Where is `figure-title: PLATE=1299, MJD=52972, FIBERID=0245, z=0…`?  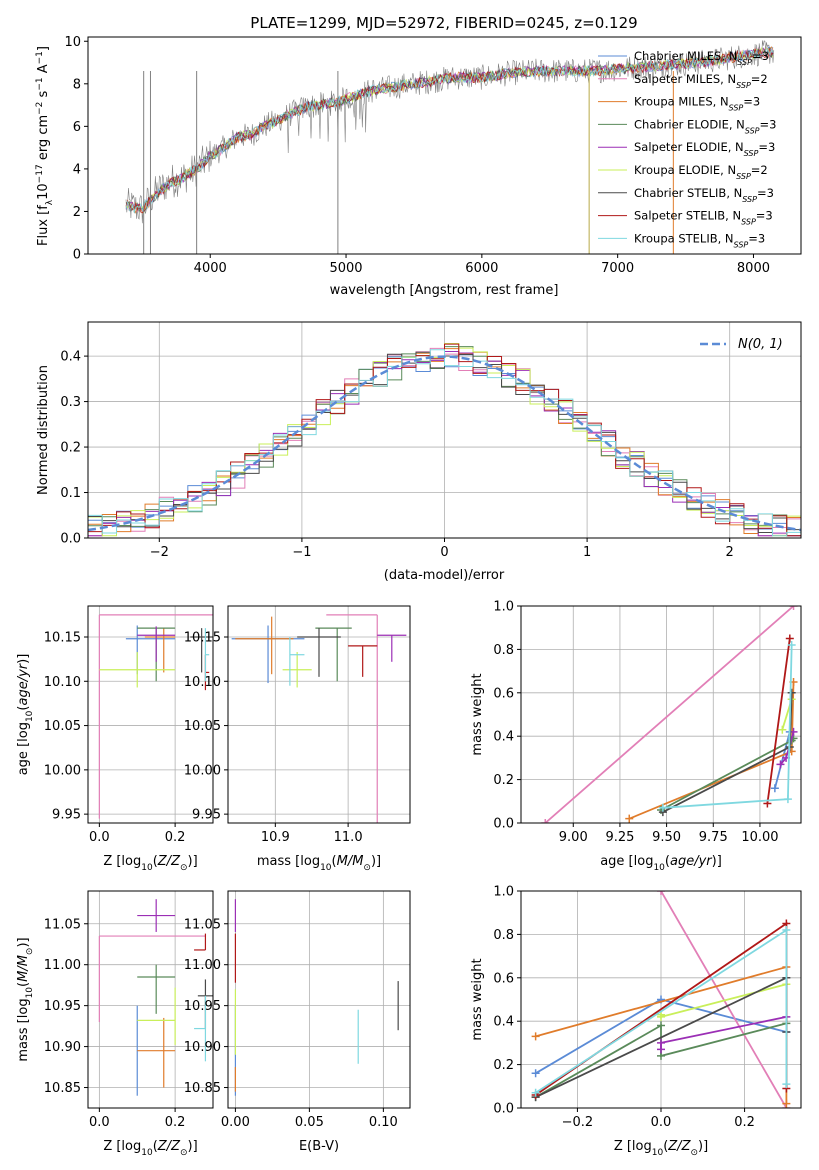 figure-title: PLATE=1299, MJD=52972, FIBERID=0245, z=0… is located at coordinates (443, 23).